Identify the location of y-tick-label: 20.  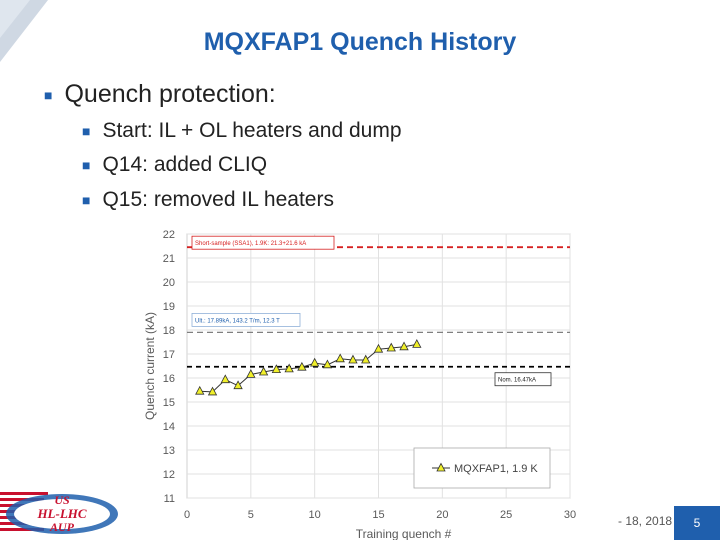
(169, 283).